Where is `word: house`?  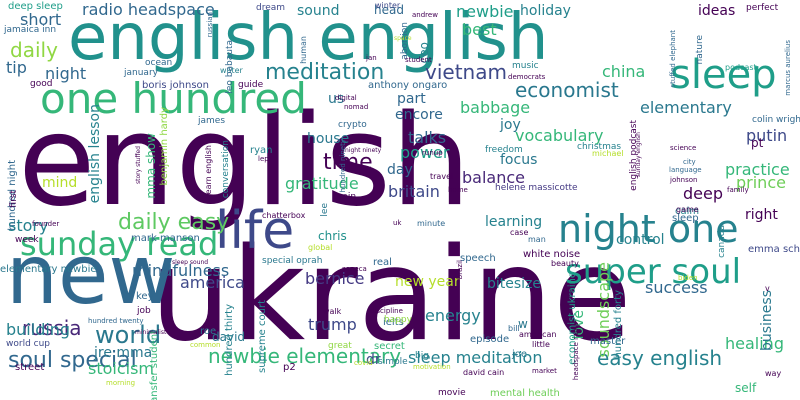 word: house is located at coordinates (328, 139).